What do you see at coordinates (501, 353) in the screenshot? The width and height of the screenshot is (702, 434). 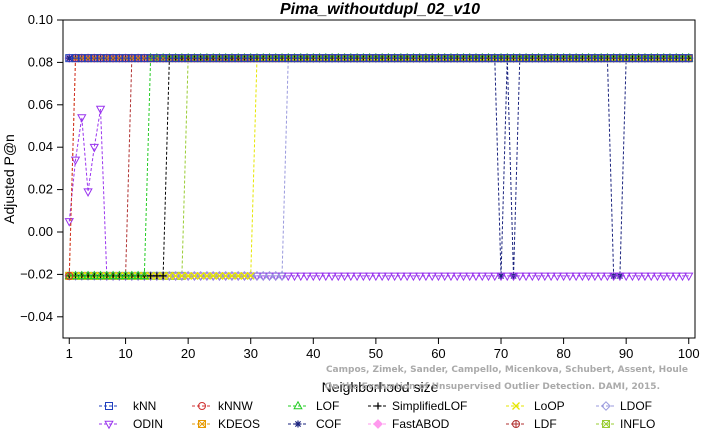 I see `x-tick-label: 70` at bounding box center [501, 353].